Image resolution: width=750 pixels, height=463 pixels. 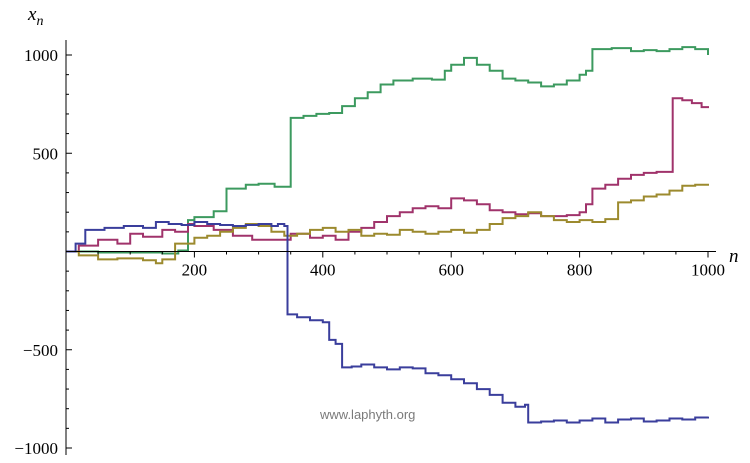 What do you see at coordinates (36, 448) in the screenshot?
I see `y-tick-label: −1000` at bounding box center [36, 448].